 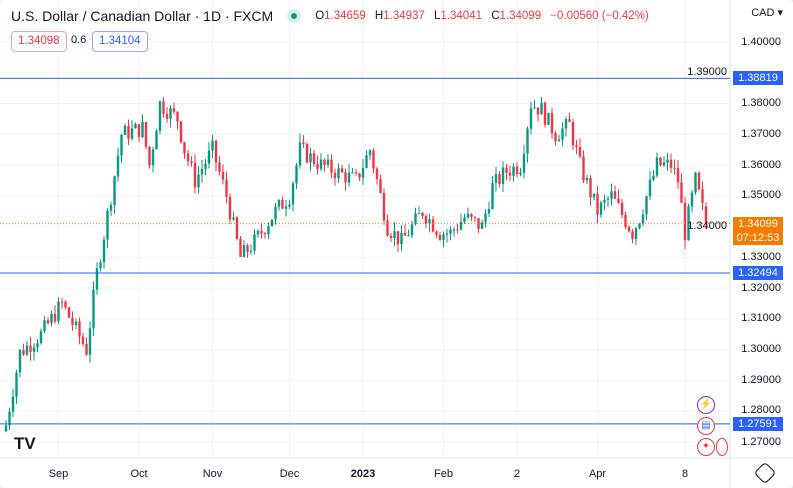 I want to click on horizontal-line-label: 1.38819, so click(x=758, y=78).